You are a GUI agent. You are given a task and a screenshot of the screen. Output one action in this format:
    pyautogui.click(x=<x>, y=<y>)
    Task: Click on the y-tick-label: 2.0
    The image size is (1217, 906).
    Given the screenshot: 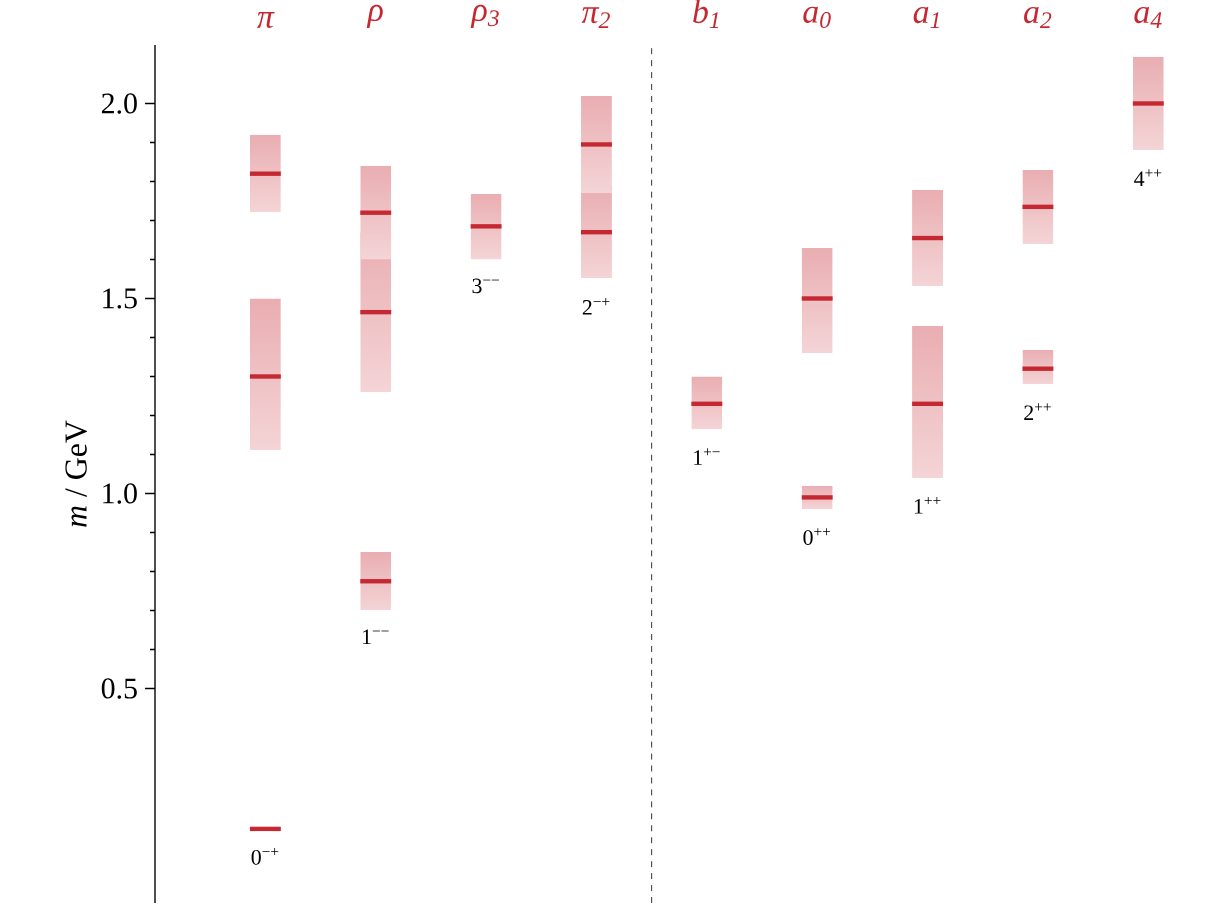 What is the action you would take?
    pyautogui.click(x=119, y=103)
    